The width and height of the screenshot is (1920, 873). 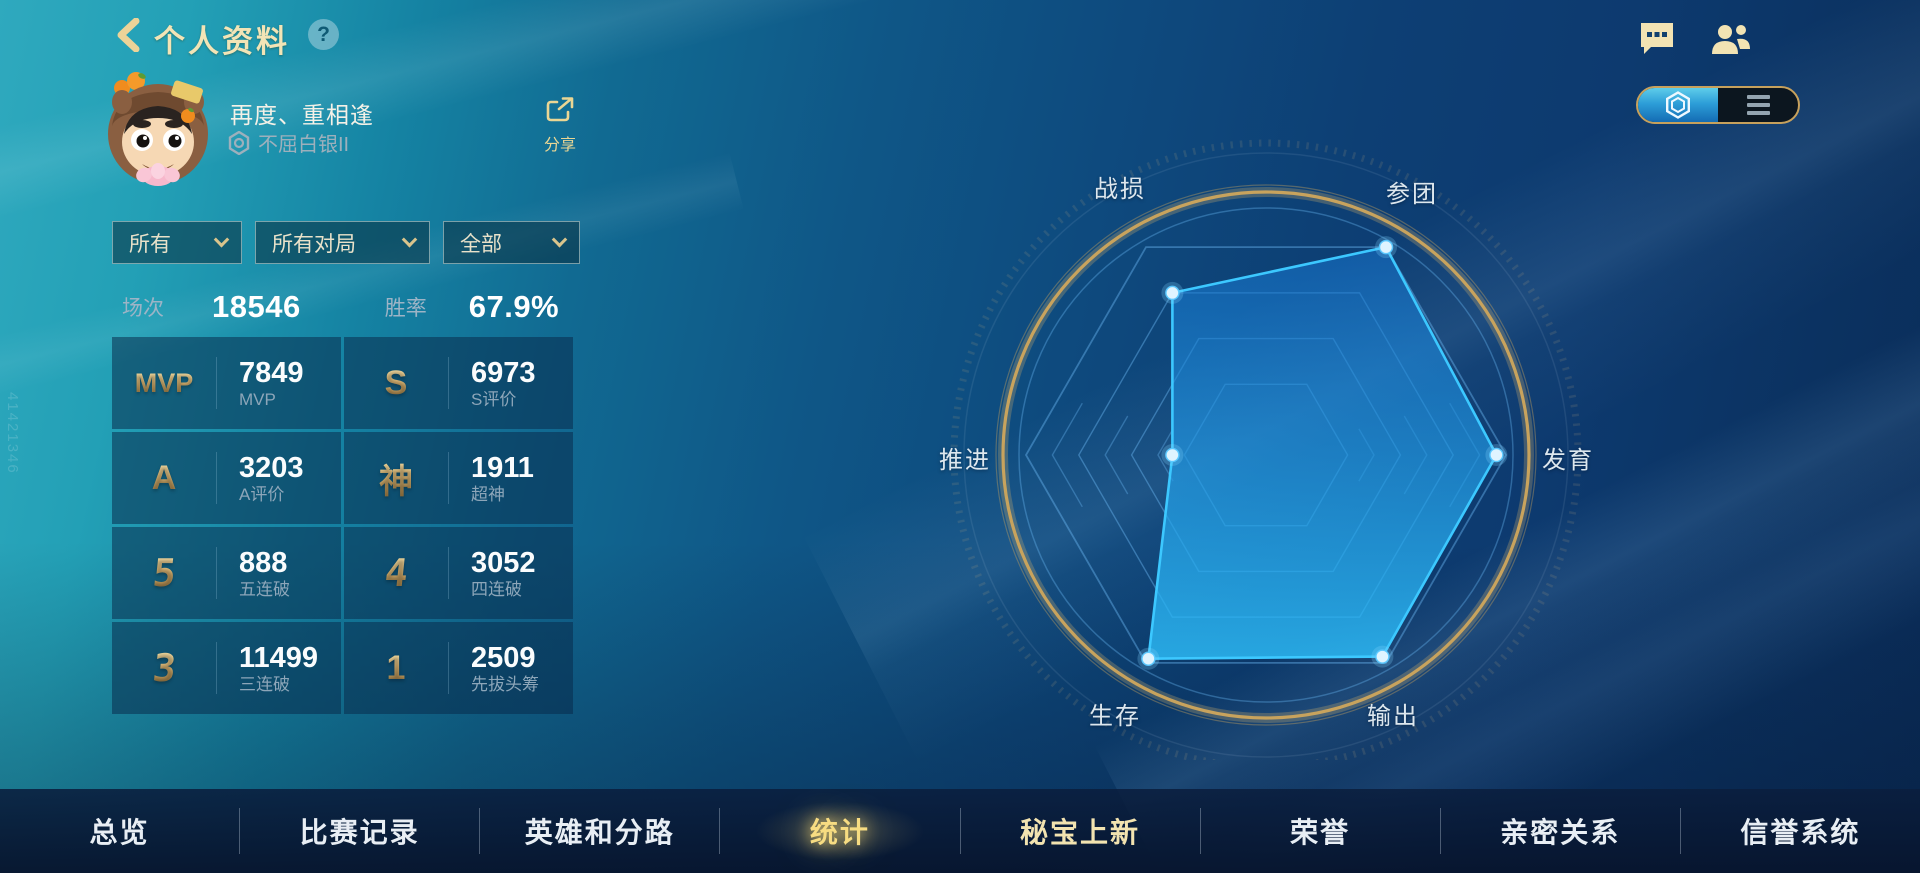 What do you see at coordinates (264, 684) in the screenshot?
I see `stat-label: 三连破` at bounding box center [264, 684].